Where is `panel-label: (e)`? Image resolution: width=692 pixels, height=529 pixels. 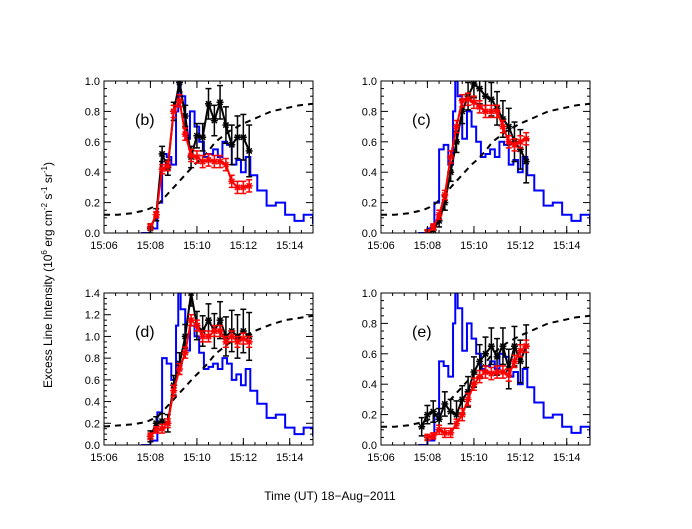
panel-label: (e) is located at coordinates (422, 332).